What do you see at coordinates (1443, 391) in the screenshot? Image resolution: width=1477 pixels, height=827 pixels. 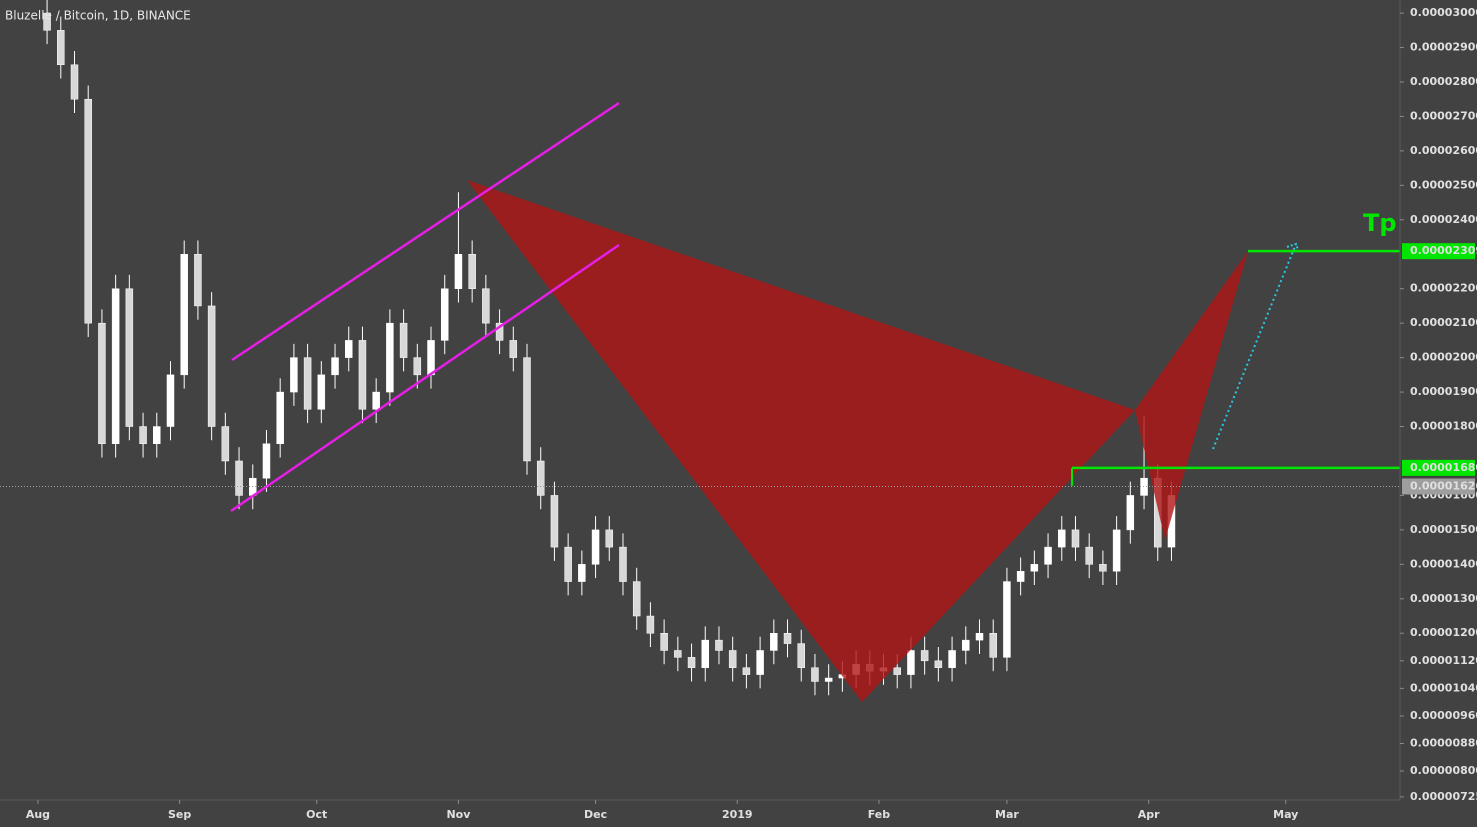 I see `y-tick-label: 0.00001900` at bounding box center [1443, 391].